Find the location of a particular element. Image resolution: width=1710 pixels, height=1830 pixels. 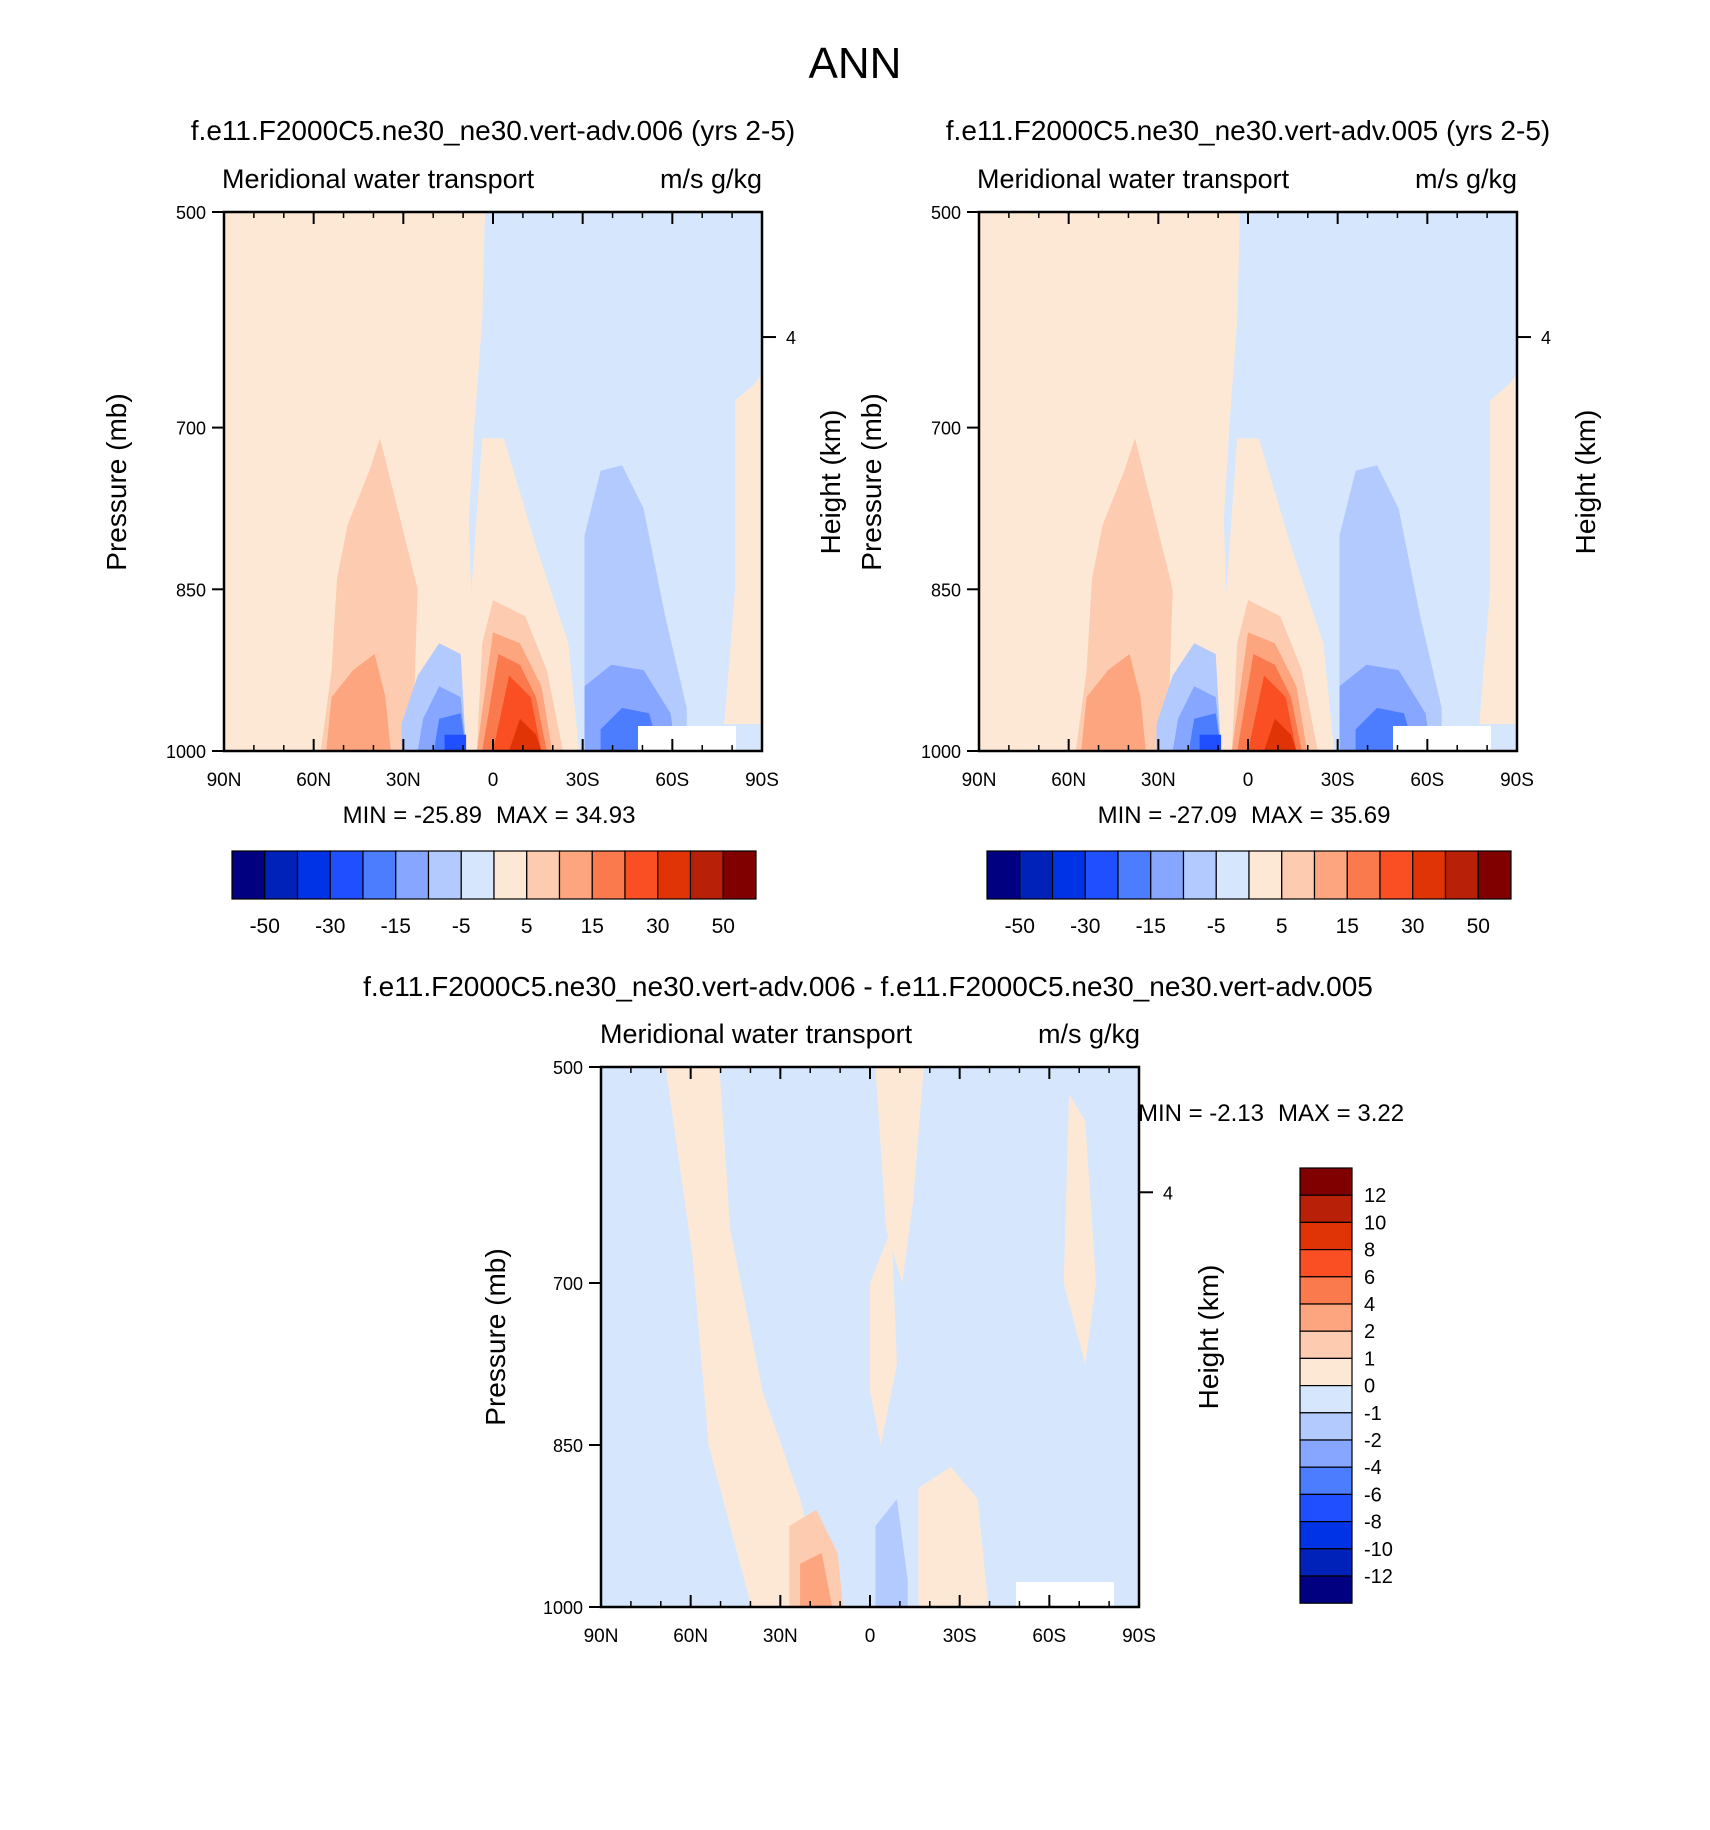

panel-1-colorbar: -50 -30 -15 -5 5 15 30 50 is located at coordinates (494, 894).